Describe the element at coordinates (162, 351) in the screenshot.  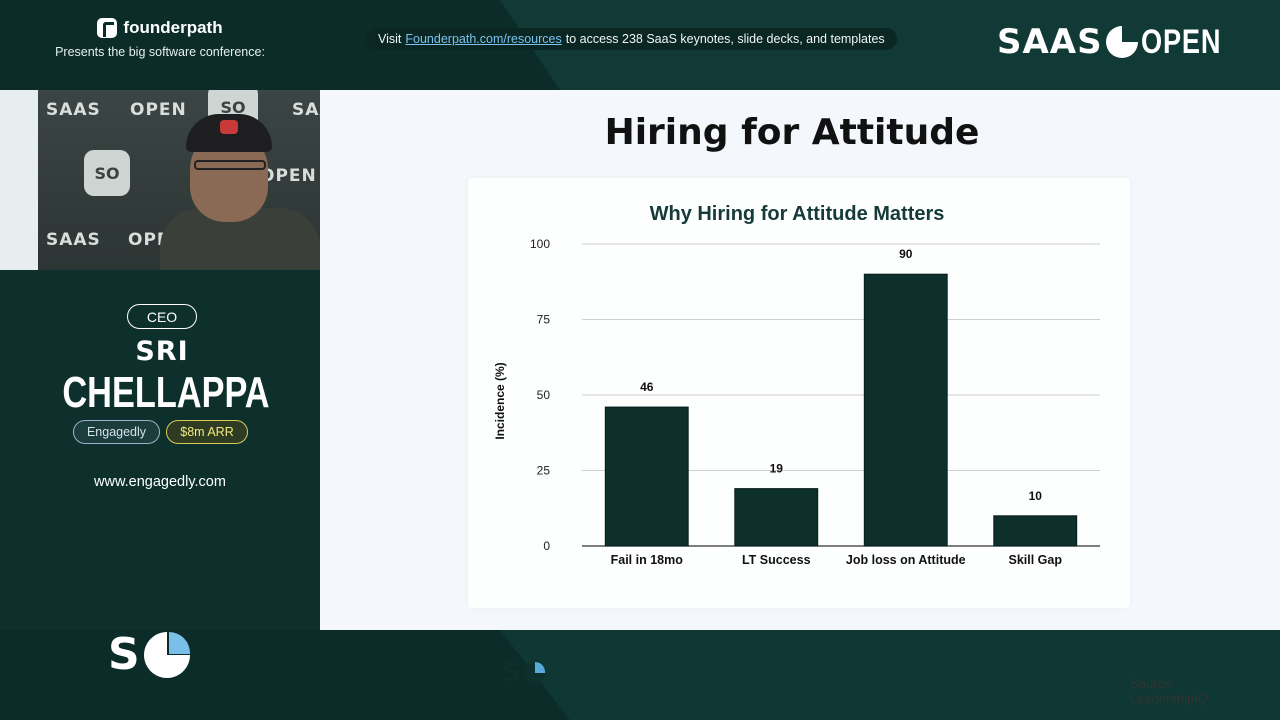
I see `speaker-first-name: SRI` at that location.